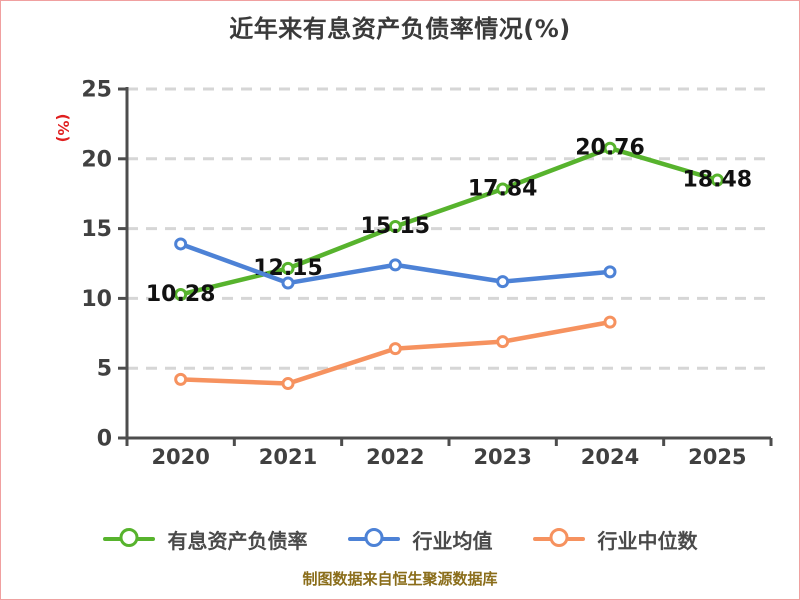 The image size is (800, 600). What do you see at coordinates (63, 128) in the screenshot?
I see `y-axis-name: (%)` at bounding box center [63, 128].